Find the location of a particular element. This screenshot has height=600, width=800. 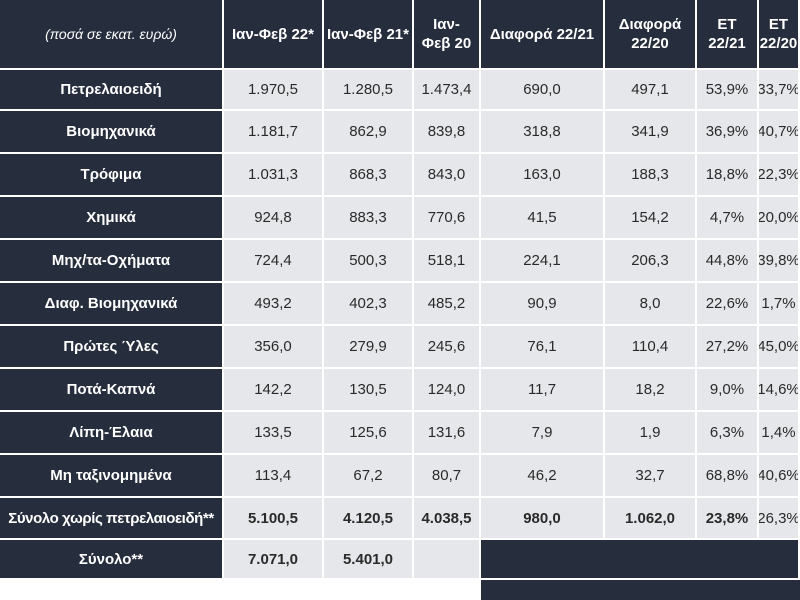

table-cell: 1,4% is located at coordinates (779, 433).